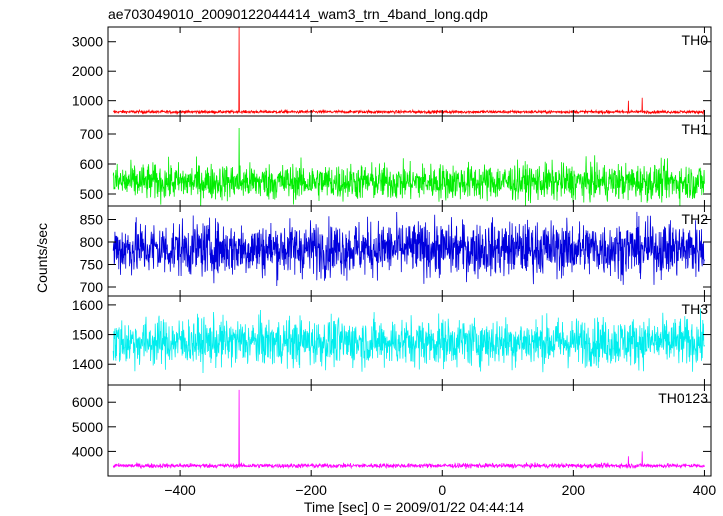  Describe the element at coordinates (705, 490) in the screenshot. I see `x-tick-label: 400` at that location.